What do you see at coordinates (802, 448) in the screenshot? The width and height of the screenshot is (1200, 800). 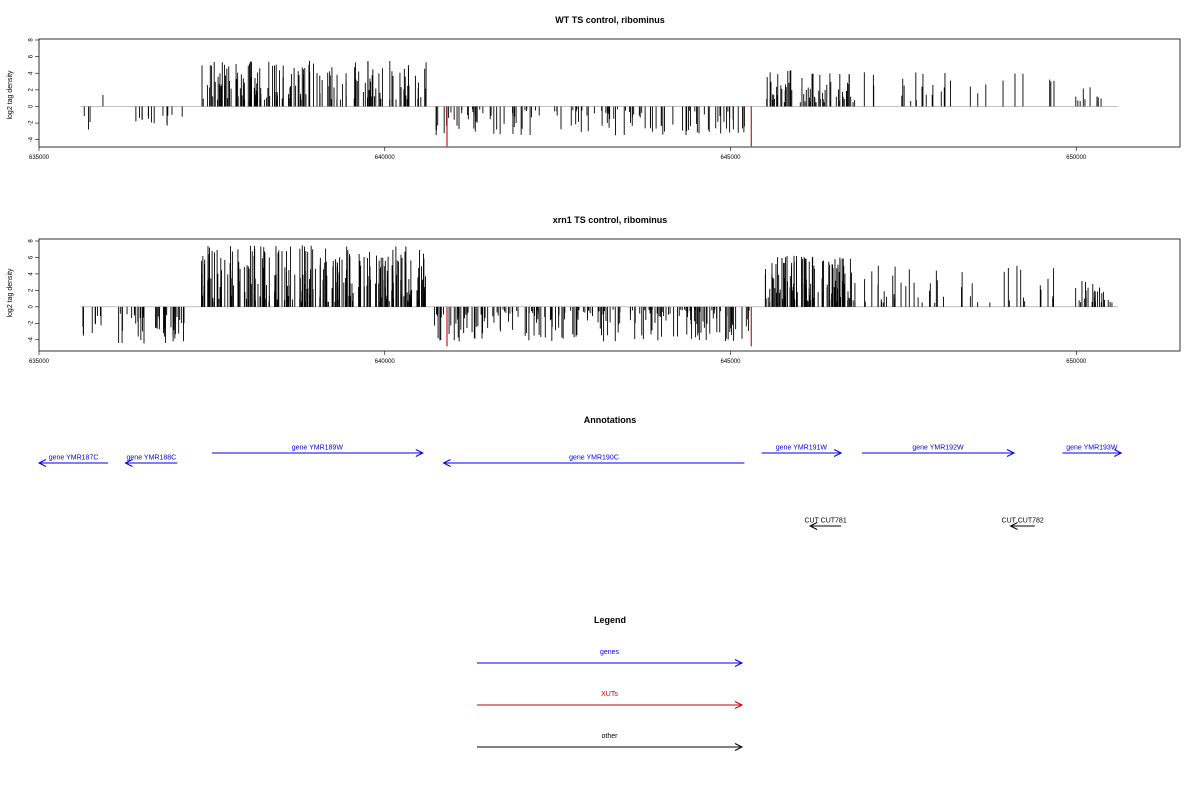 I see `feature-label: gene YMR191W` at bounding box center [802, 448].